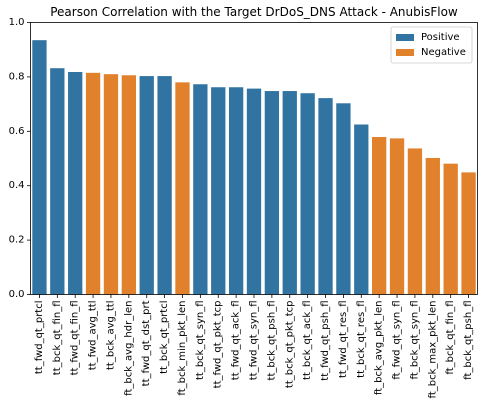 The width and height of the screenshot is (483, 406). What do you see at coordinates (379, 348) in the screenshot?
I see `x-tick-label: ft_bck_avg_pkt_len` at bounding box center [379, 348].